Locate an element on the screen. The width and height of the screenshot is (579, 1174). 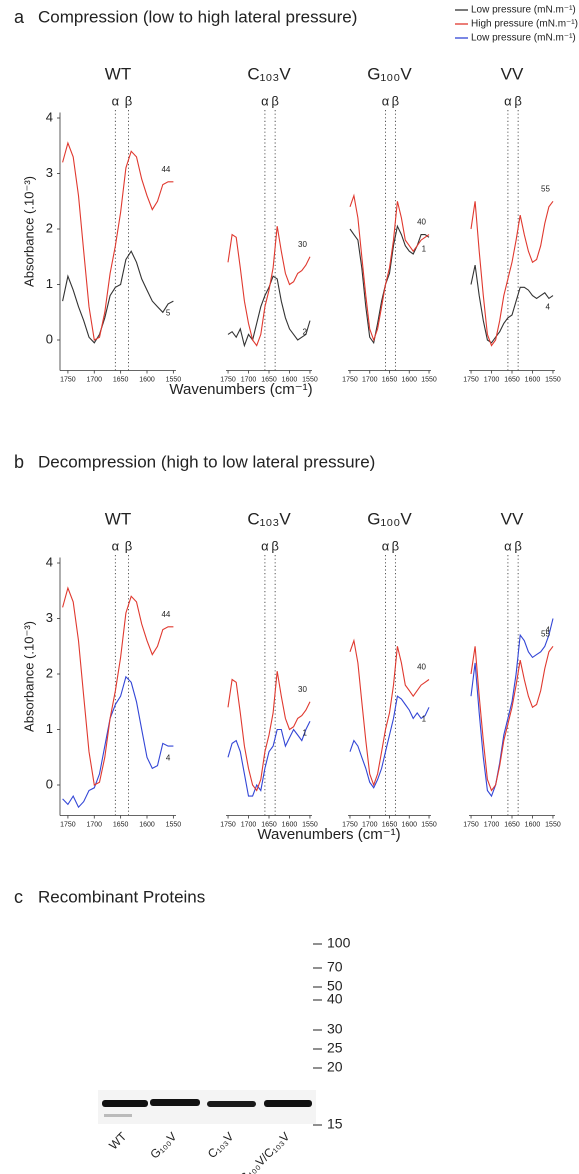
ladder-label: 40 is located at coordinates (335, 999).